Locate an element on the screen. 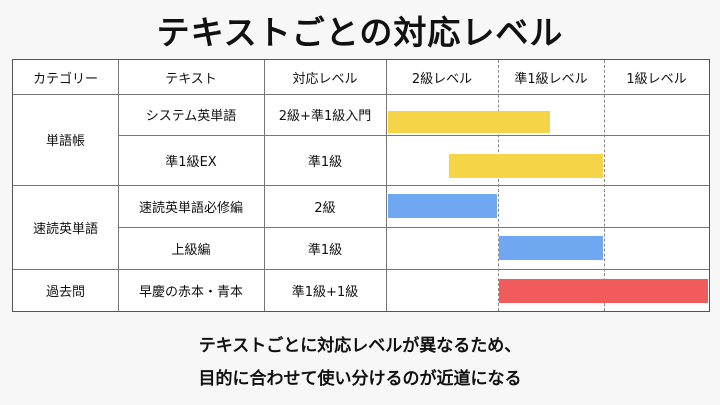 This screenshot has width=720, height=405. header-level-1: 1級レベル is located at coordinates (656, 79).